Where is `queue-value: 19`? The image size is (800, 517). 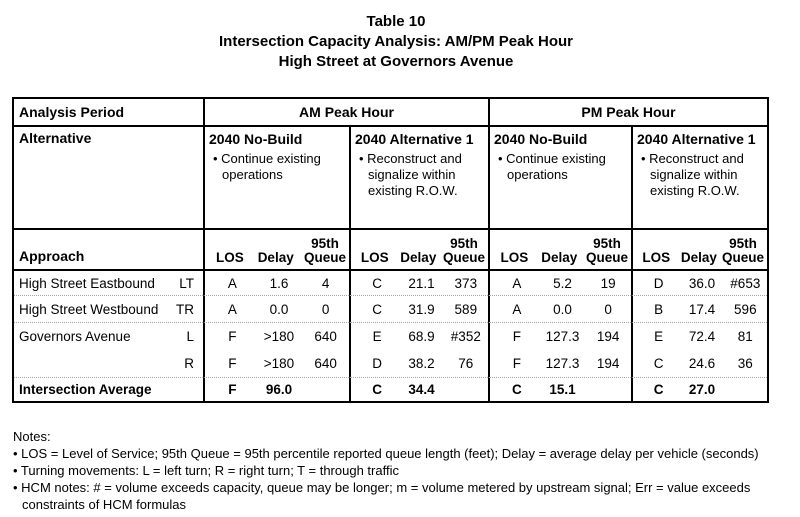
queue-value: 19 is located at coordinates (608, 283).